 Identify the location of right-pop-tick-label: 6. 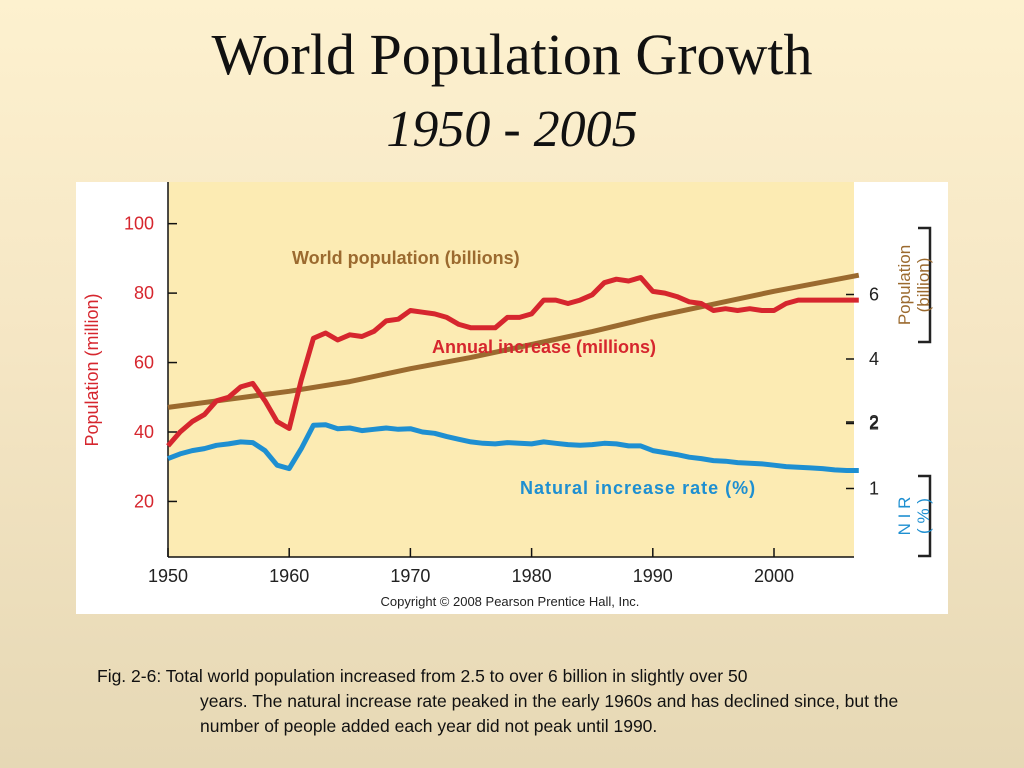
(874, 295).